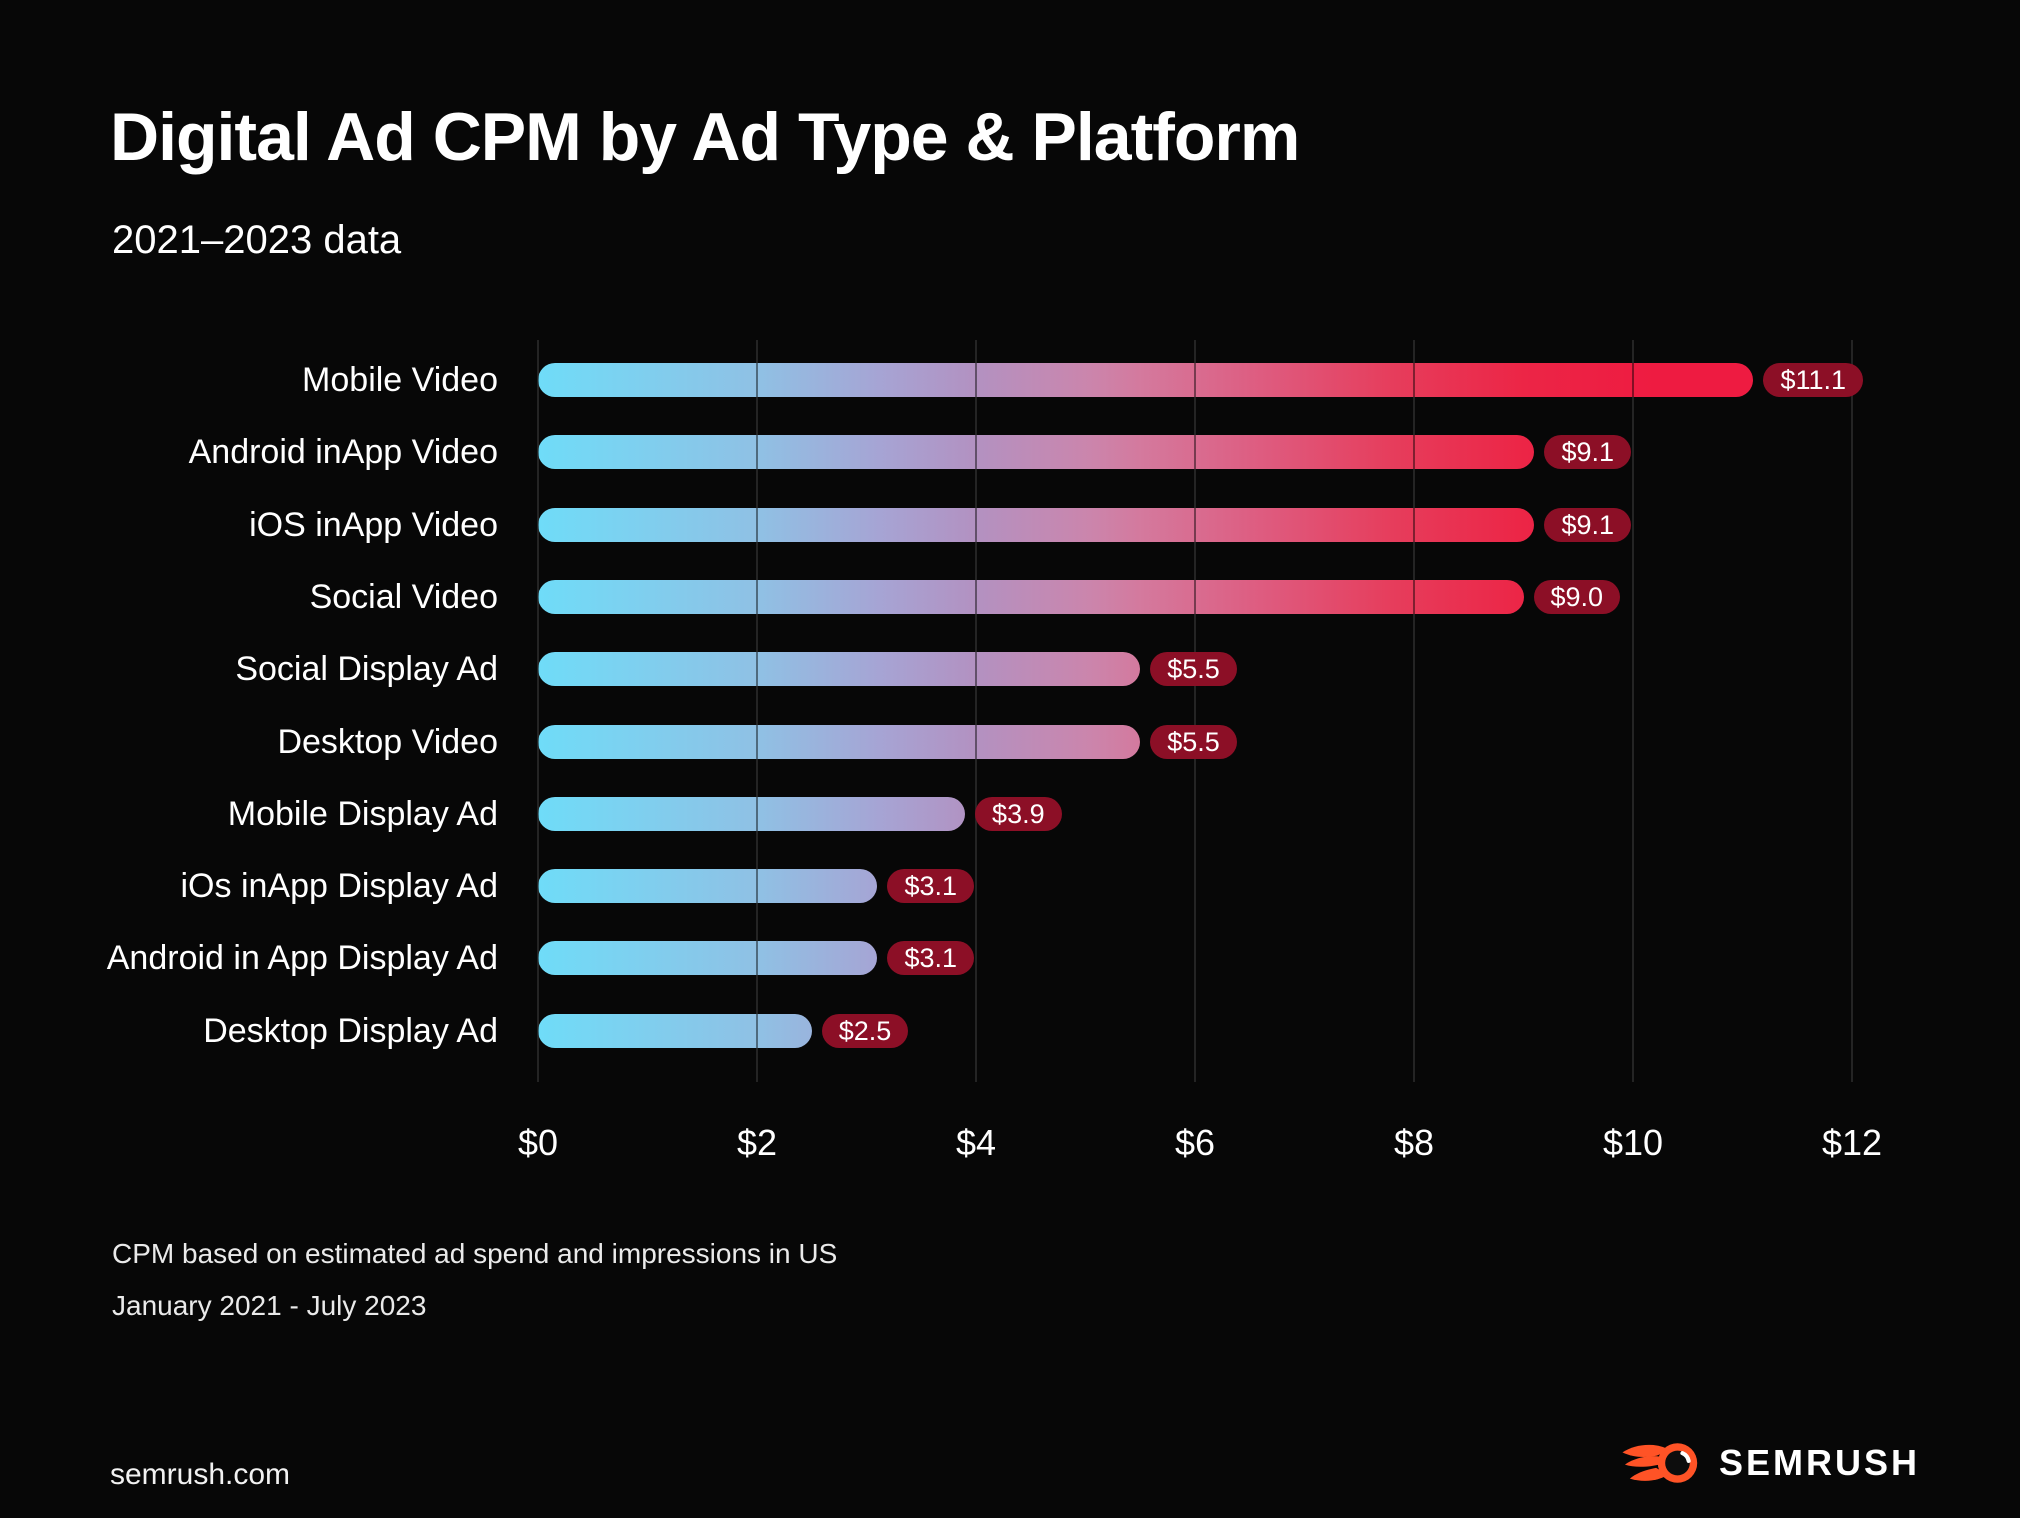 This screenshot has width=2020, height=1518. Describe the element at coordinates (705, 137) in the screenshot. I see `page-title: Digital Ad CPM by Ad Type & Platform` at that location.